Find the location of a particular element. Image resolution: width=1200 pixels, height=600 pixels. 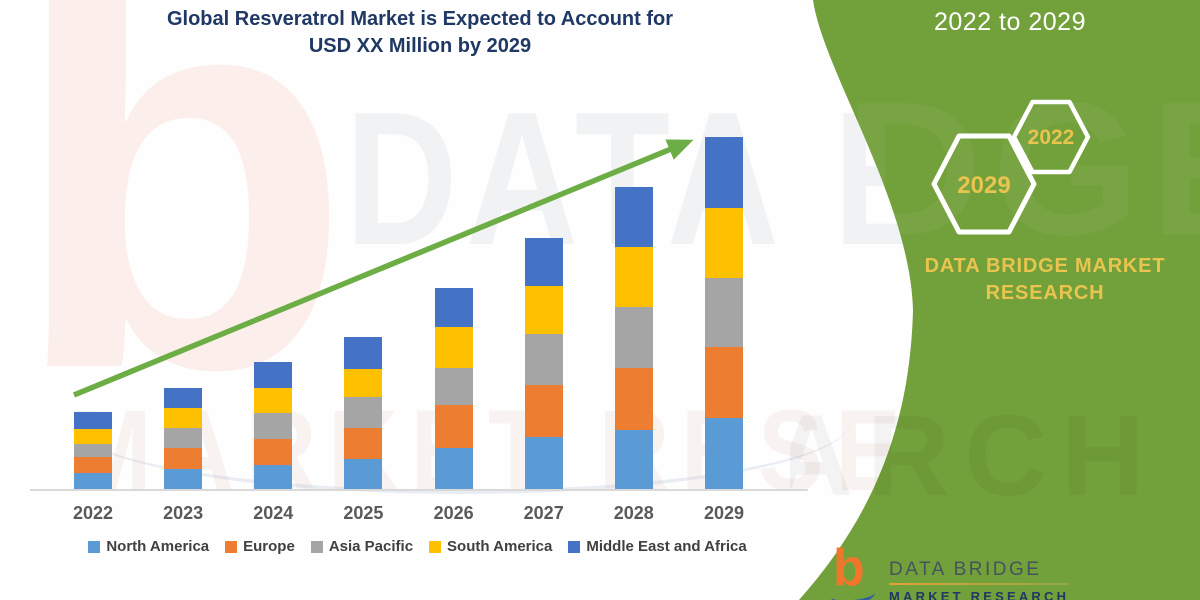

bar-segment-2026-south-america is located at coordinates (453, 347).